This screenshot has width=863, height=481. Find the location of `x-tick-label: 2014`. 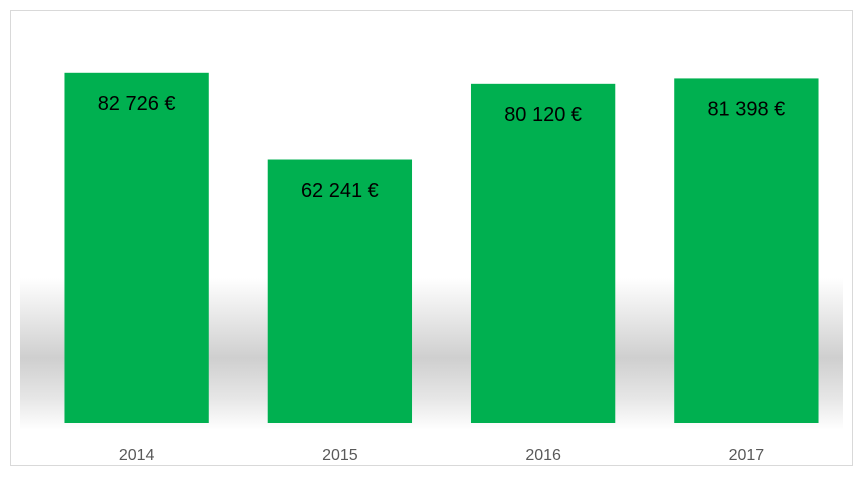

x-tick-label: 2014 is located at coordinates (137, 455).